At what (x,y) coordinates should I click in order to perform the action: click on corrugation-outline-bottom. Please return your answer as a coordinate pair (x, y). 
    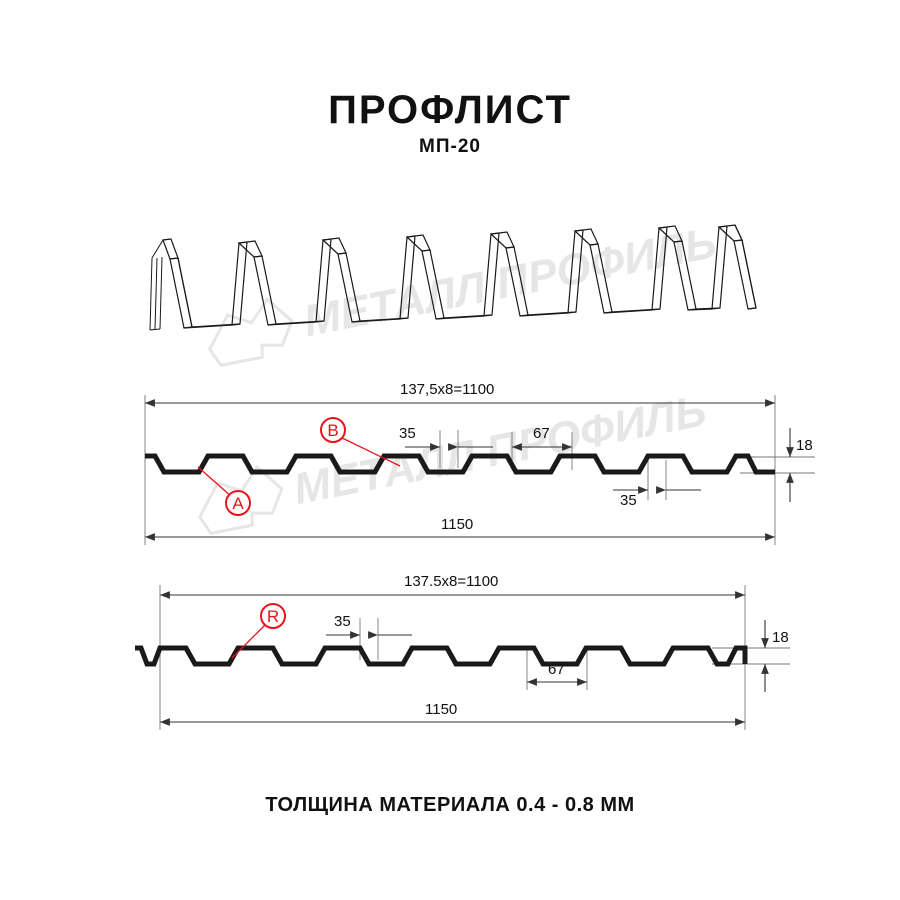
    Looking at the image, I should click on (441, 656).